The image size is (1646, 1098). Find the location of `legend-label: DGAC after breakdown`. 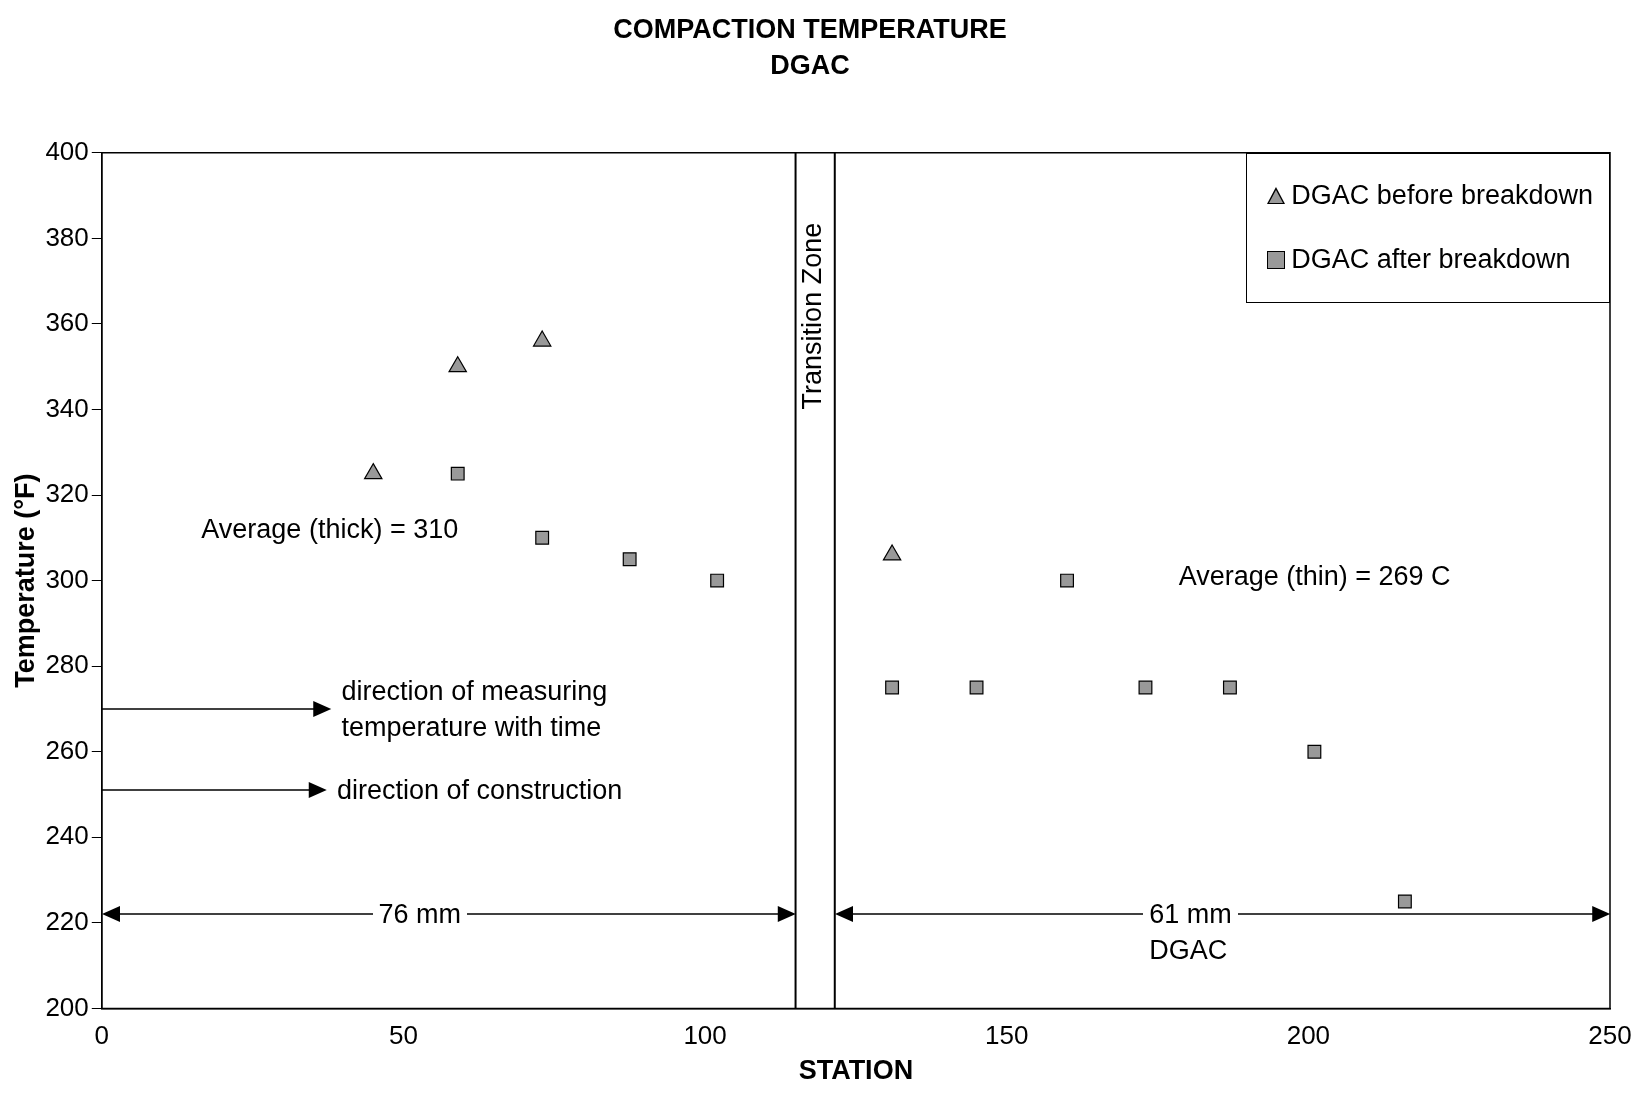

legend-label: DGAC after breakdown is located at coordinates (1431, 260).